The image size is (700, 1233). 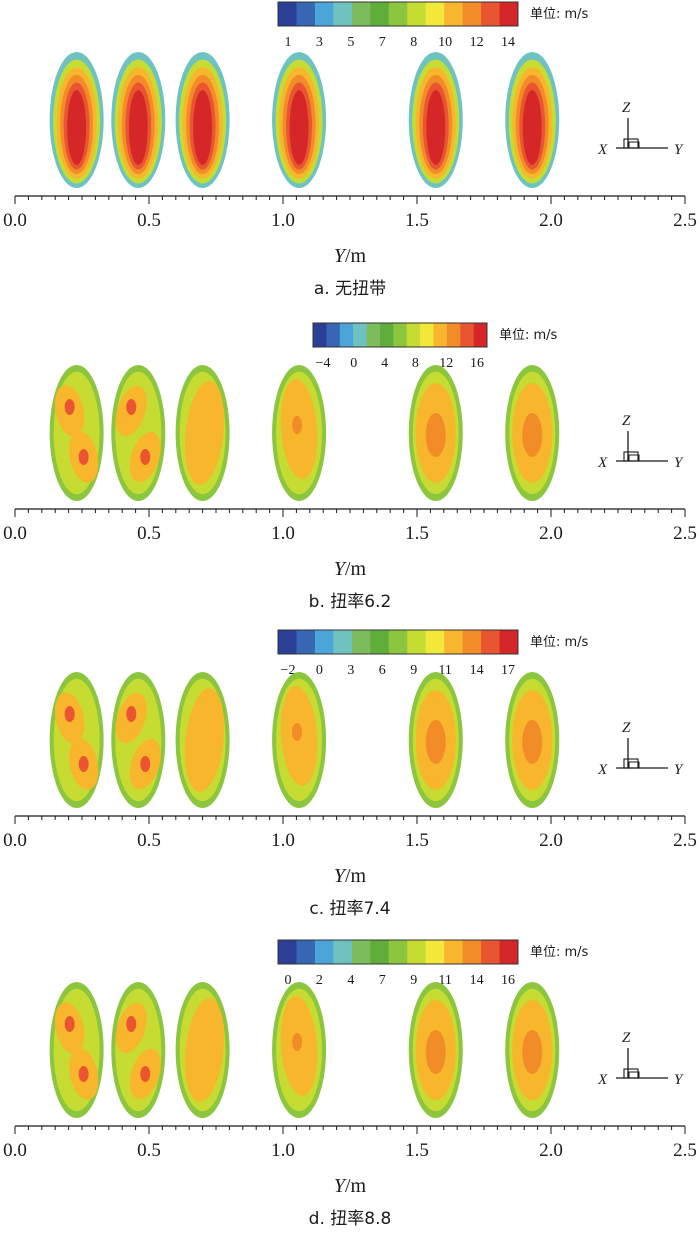 I want to click on colorbar: −4 0 4 8 12 16 单位: m/s, so click(x=435, y=346).